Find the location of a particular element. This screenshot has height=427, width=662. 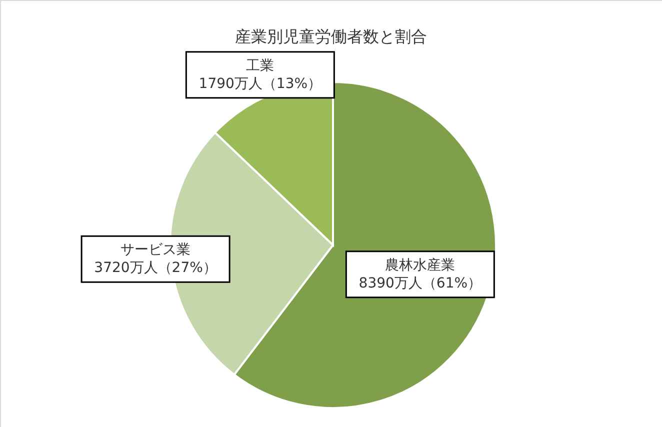

data-label: 3720万人（27%） is located at coordinates (155, 268).